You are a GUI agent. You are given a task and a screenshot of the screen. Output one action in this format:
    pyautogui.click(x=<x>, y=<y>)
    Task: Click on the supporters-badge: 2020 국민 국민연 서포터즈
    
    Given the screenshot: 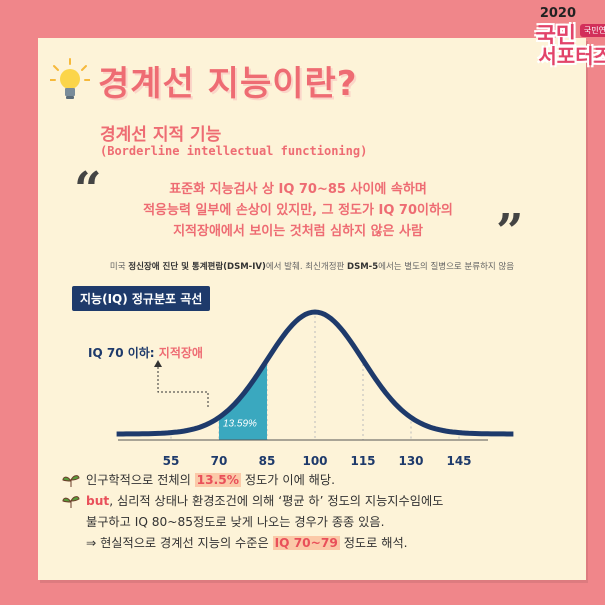 What is the action you would take?
    pyautogui.click(x=560, y=37)
    